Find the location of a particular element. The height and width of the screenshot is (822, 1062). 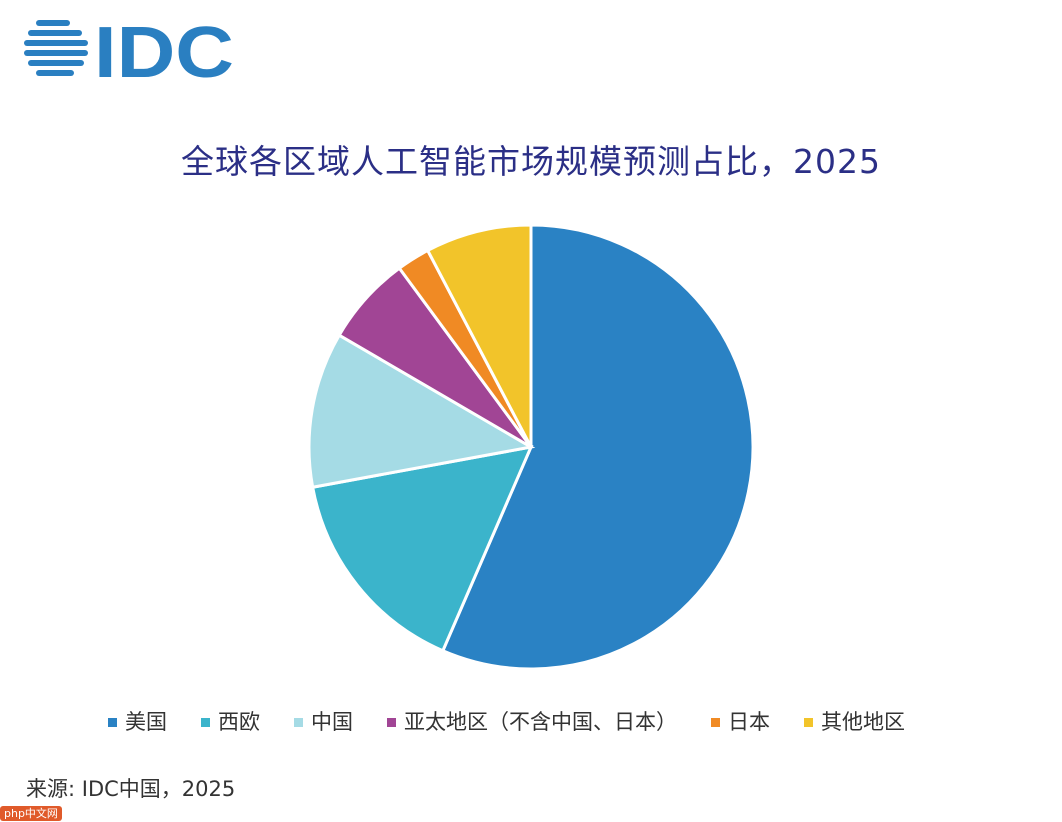

legend-label: 其他地区 is located at coordinates (863, 722).